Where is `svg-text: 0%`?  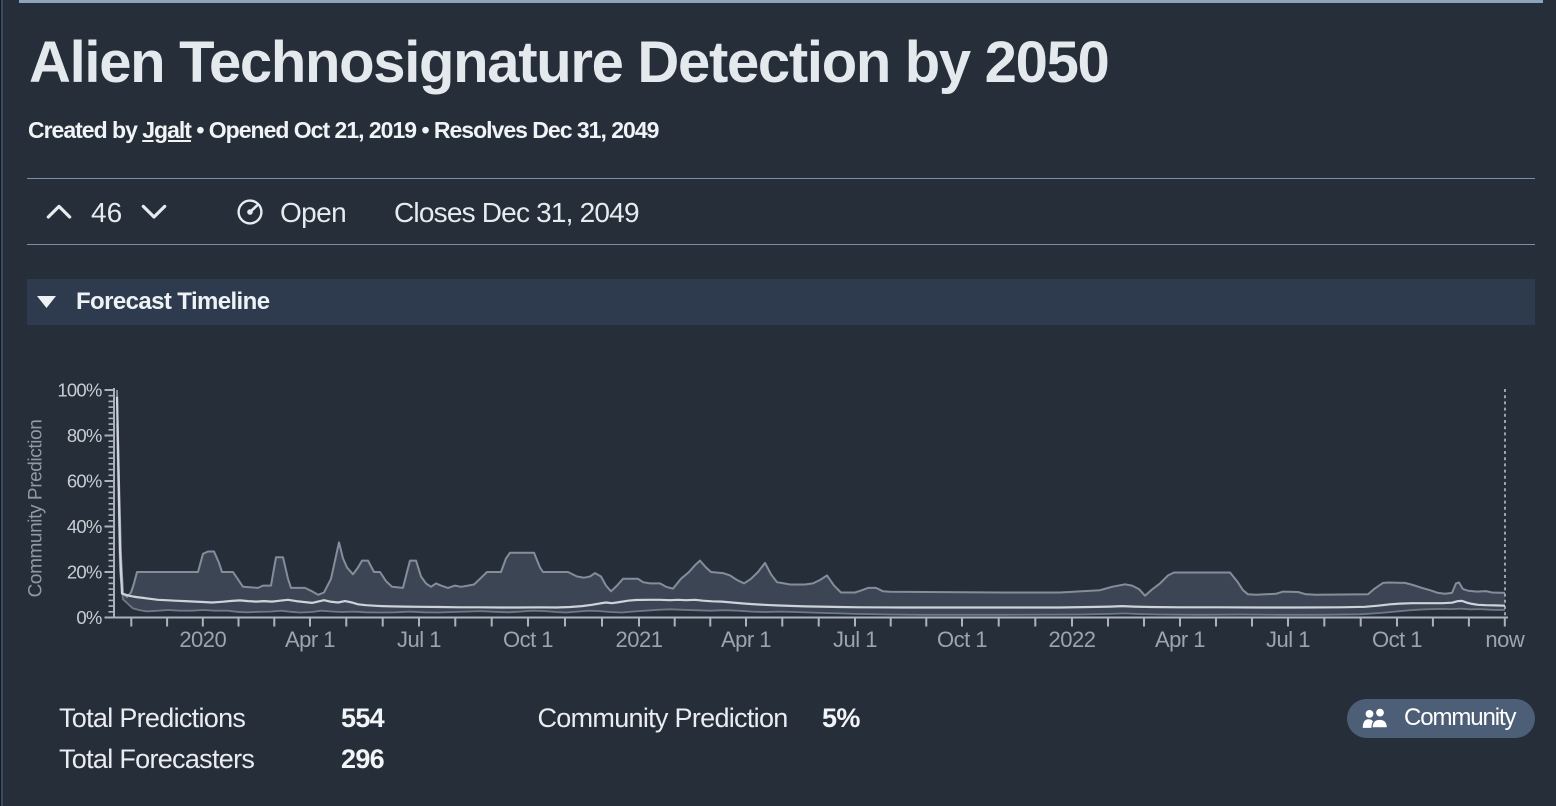 svg-text: 0% is located at coordinates (88, 617).